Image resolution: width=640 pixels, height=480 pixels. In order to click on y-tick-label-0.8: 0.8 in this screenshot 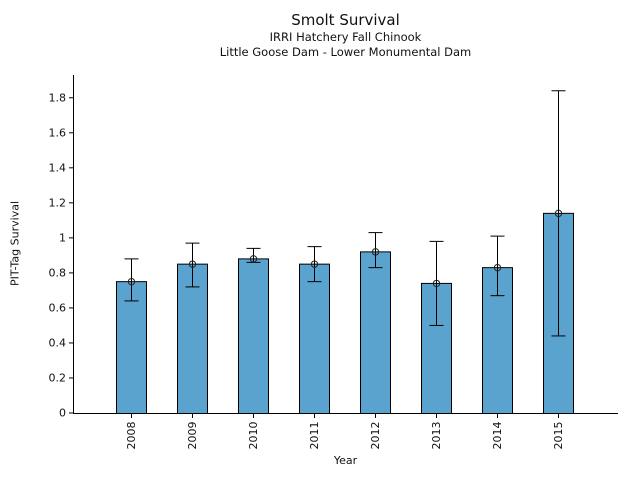, I will do `click(58, 272)`.